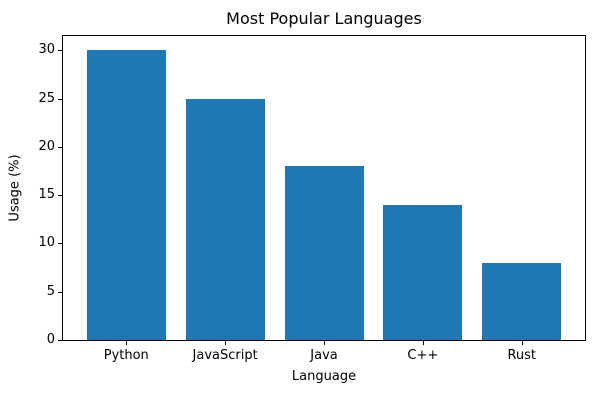 Image resolution: width=600 pixels, height=400 pixels. I want to click on x-tick-label: Java, so click(324, 355).